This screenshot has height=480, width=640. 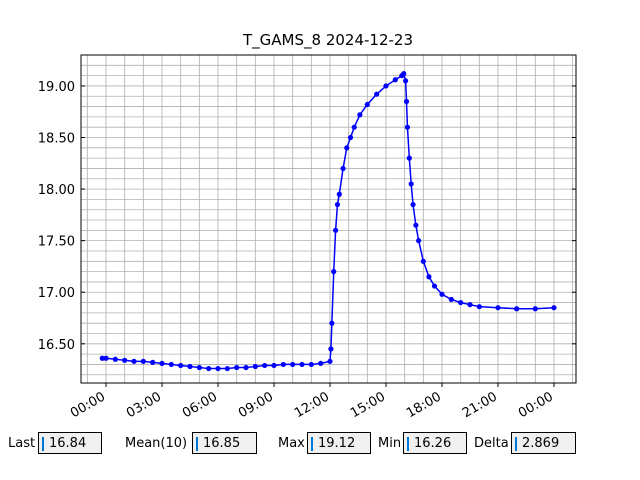 I want to click on y-tick-label: 18.50, so click(x=56, y=139).